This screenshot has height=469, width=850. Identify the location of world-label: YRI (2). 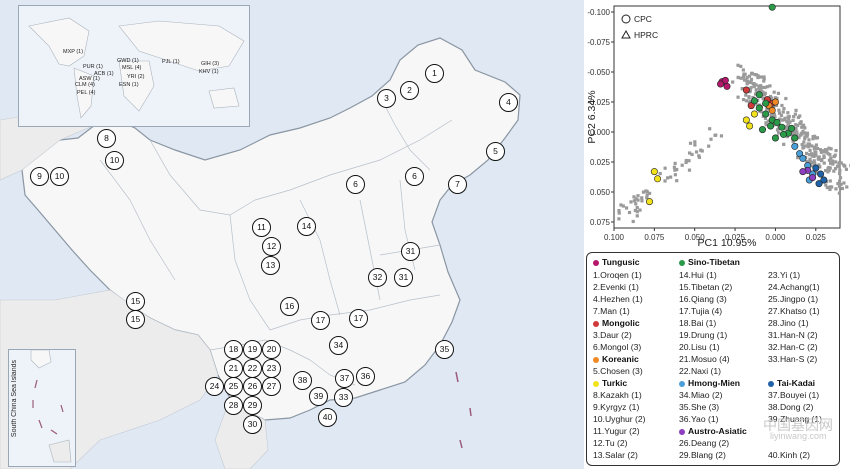
(136, 77).